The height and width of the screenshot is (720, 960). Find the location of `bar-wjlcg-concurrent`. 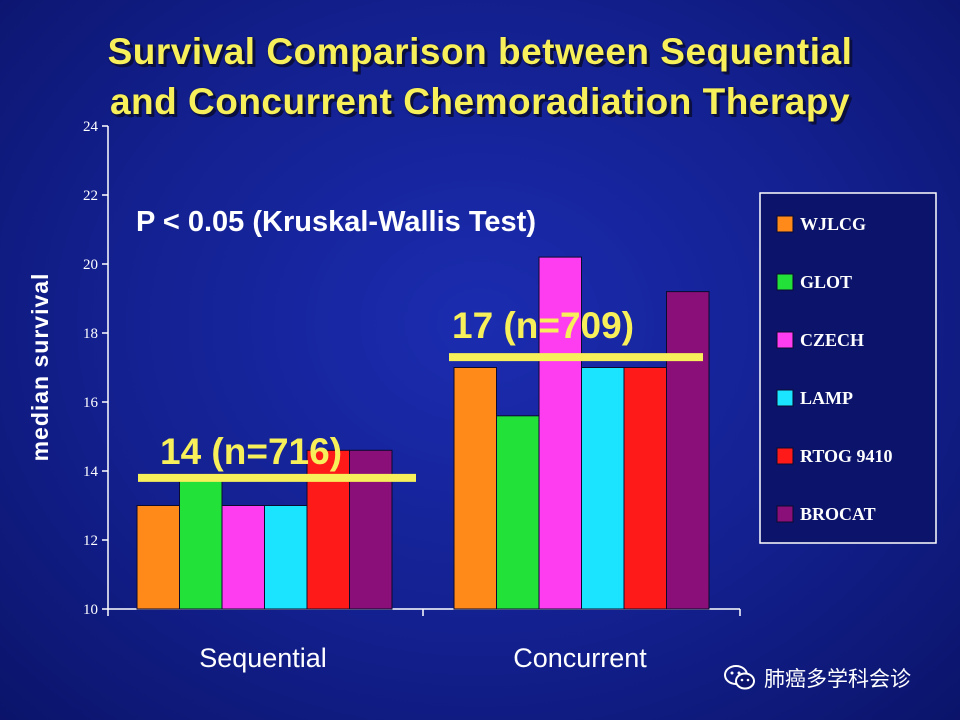

bar-wjlcg-concurrent is located at coordinates (475, 488).